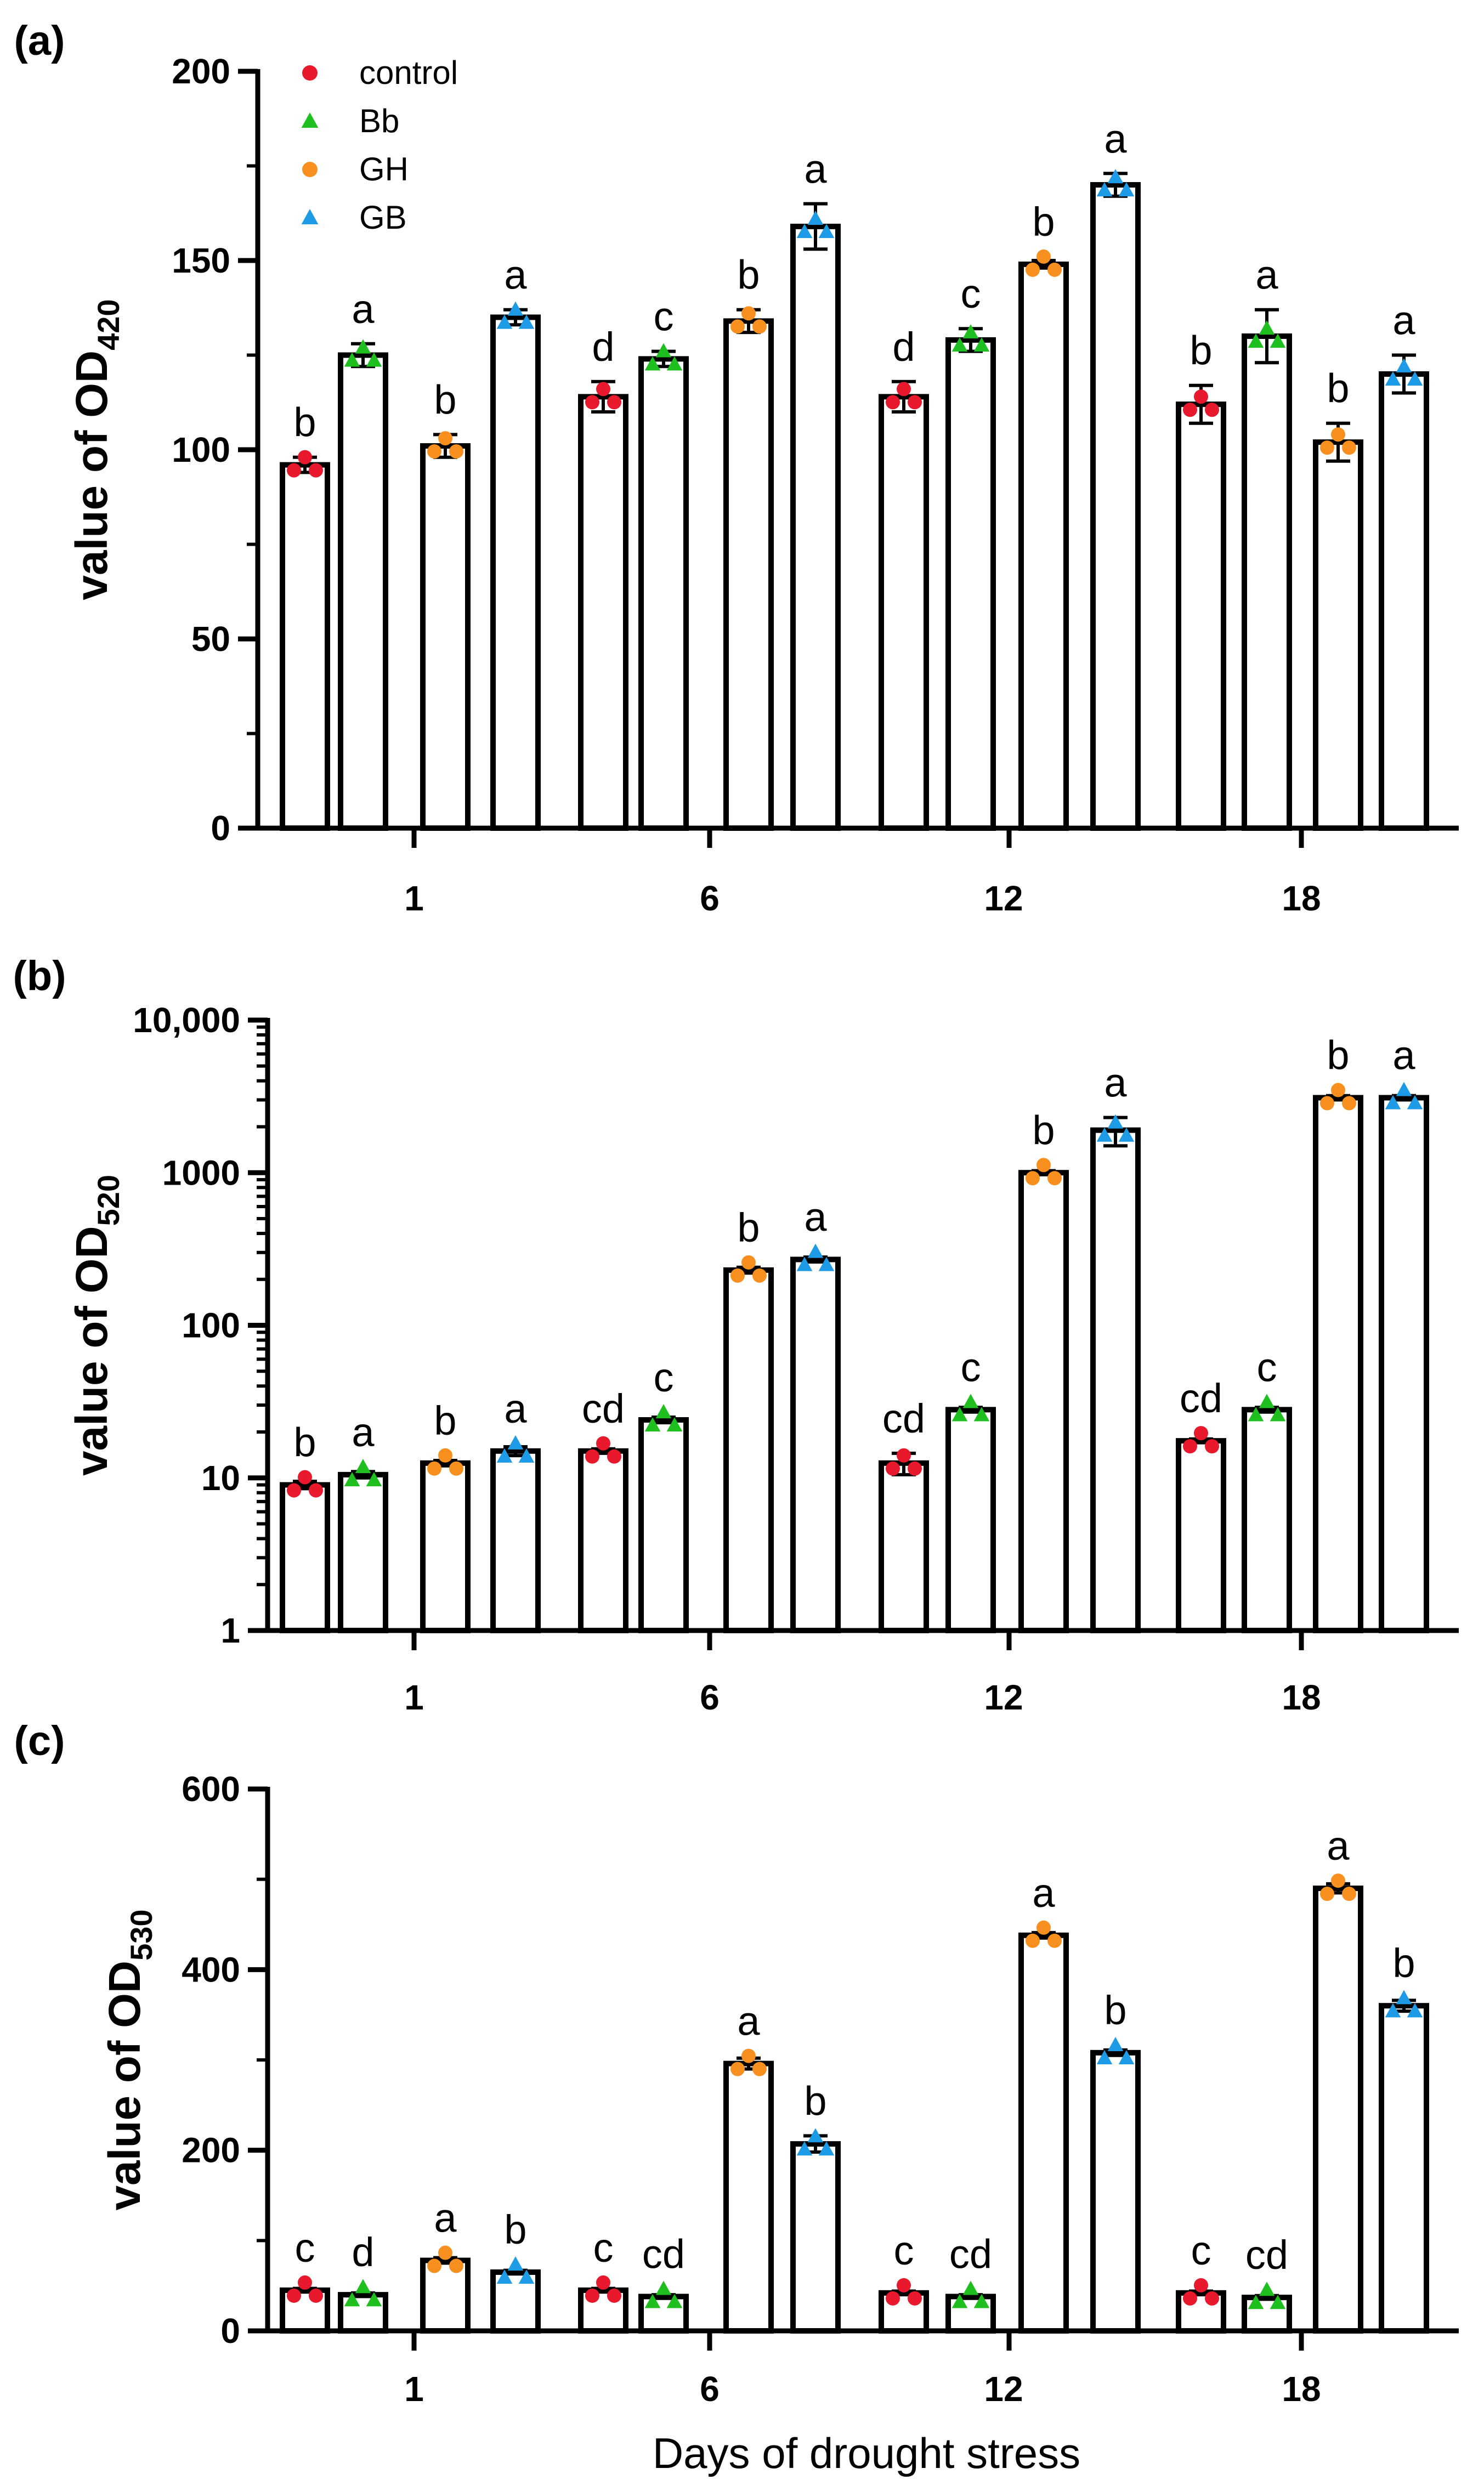  I want to click on y-tick-label: 200, so click(211, 2150).